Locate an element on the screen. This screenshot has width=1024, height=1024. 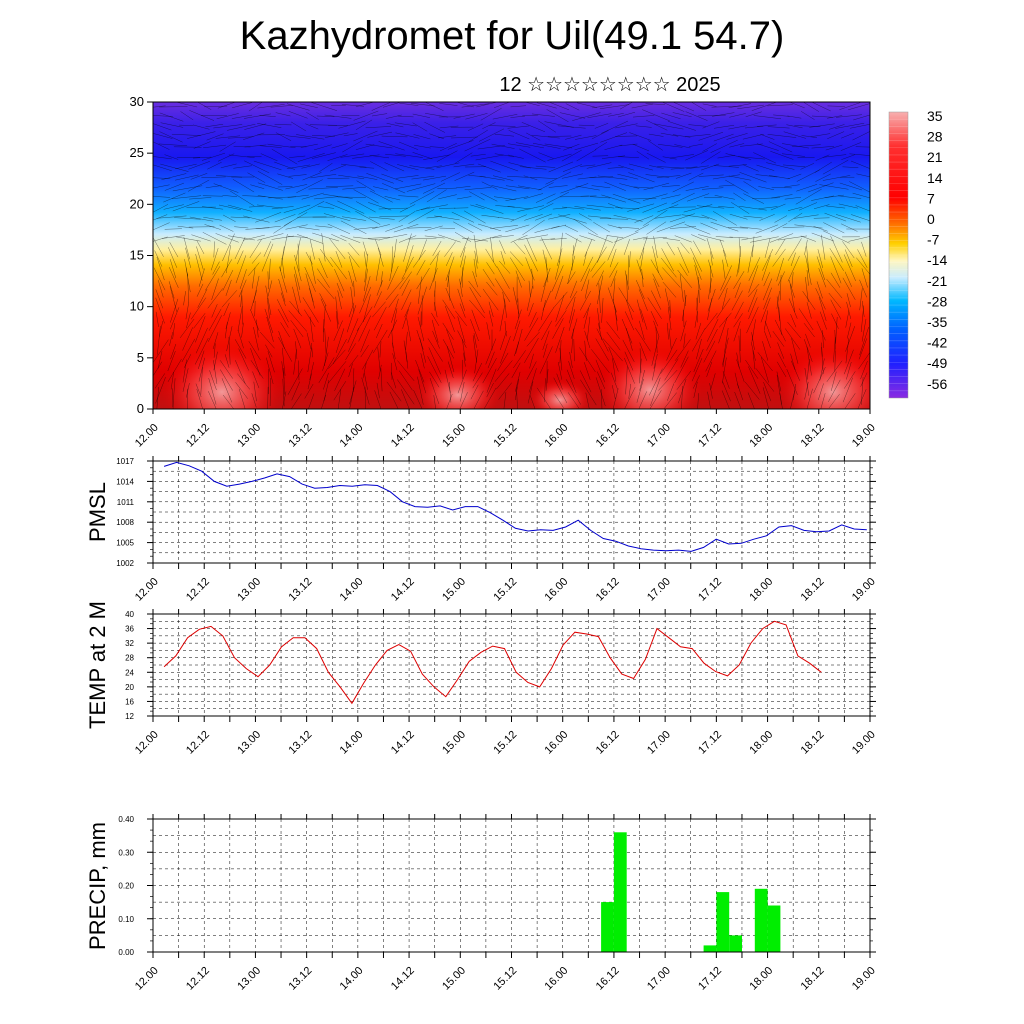
colorbar-label: -7 is located at coordinates (933, 240).